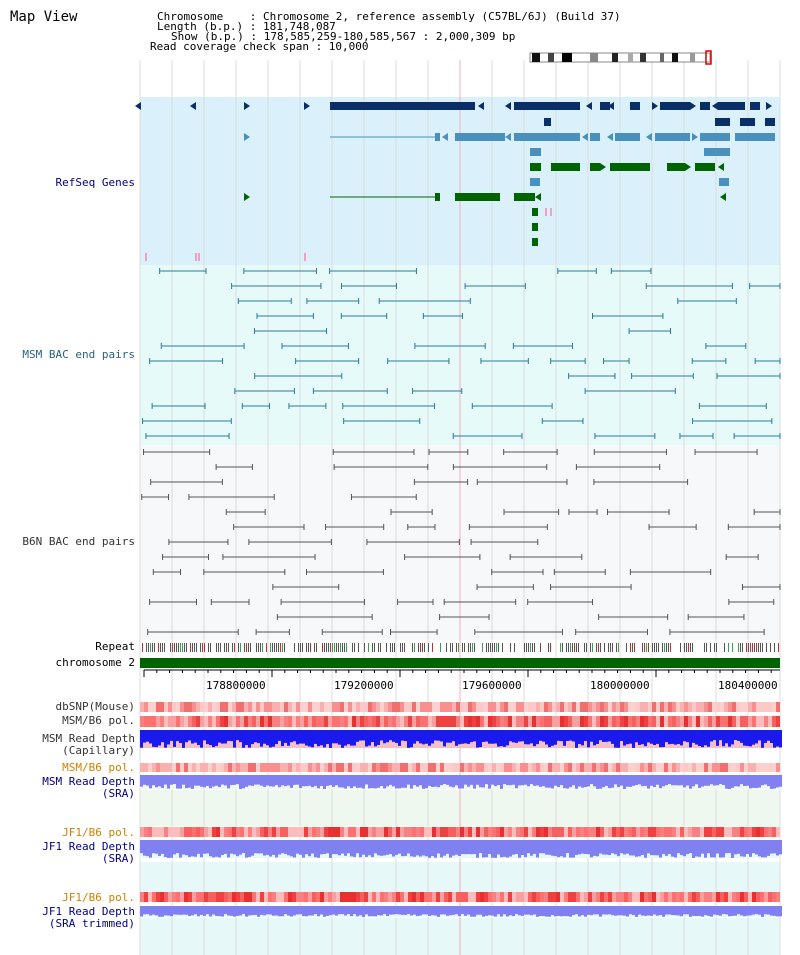  I want to click on b6n-bac-track-label: B6N BAC end pairs, so click(78, 541).